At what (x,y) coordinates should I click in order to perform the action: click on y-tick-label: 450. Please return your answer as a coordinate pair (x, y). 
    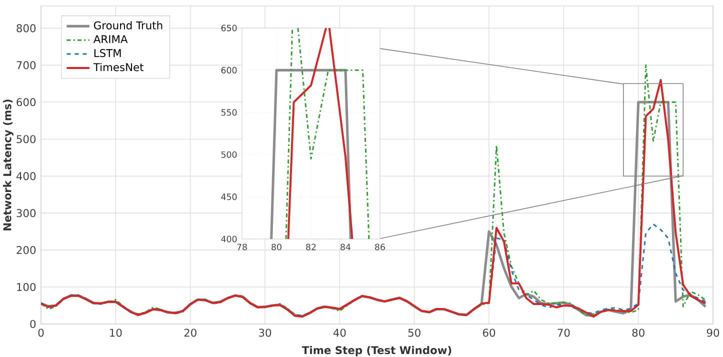
    Looking at the image, I should click on (229, 197).